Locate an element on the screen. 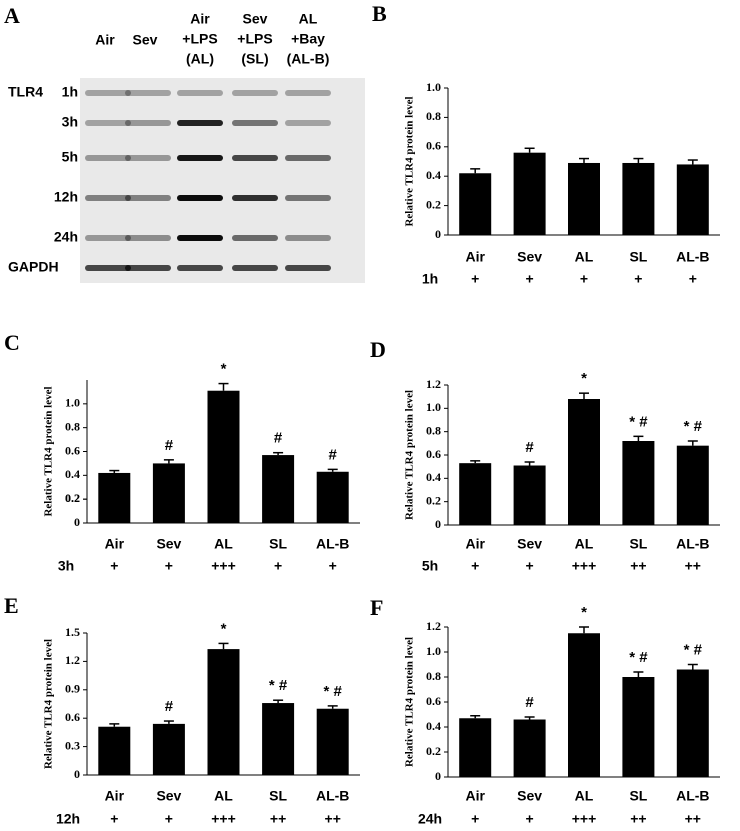 Image resolution: width=740 pixels, height=831 pixels. row-label: GAPDH is located at coordinates (33, 267).